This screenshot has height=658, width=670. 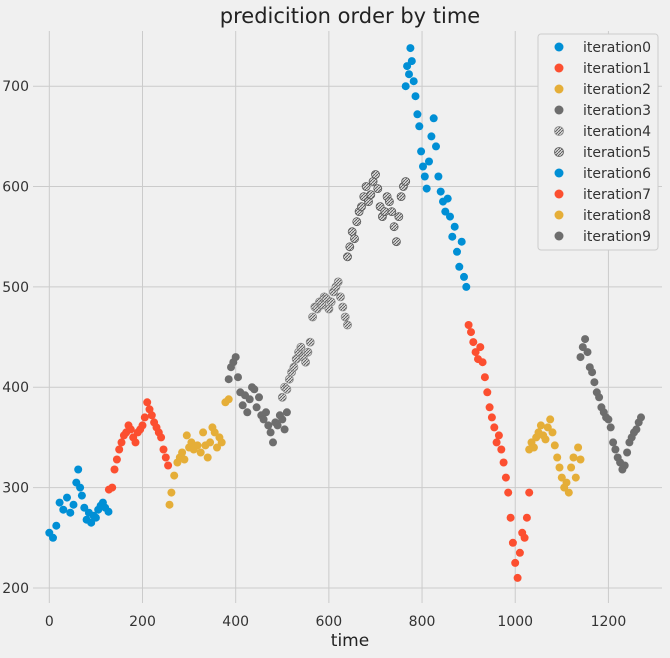 I want to click on series-iteration1, so click(x=138, y=446).